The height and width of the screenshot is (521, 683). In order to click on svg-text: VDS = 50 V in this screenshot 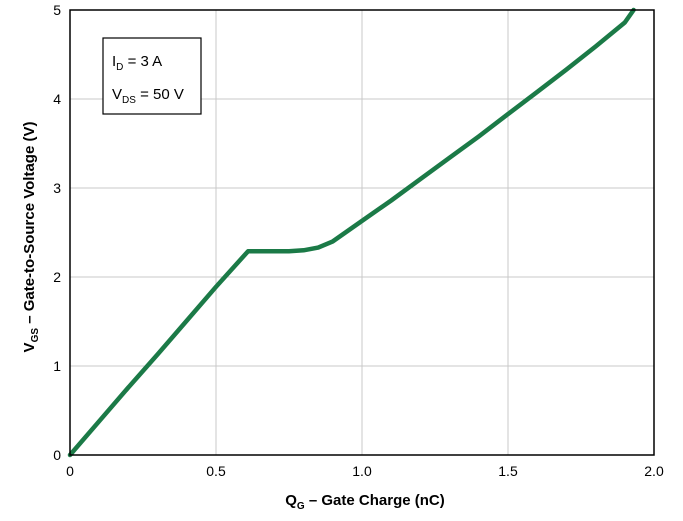, I will do `click(148, 96)`.